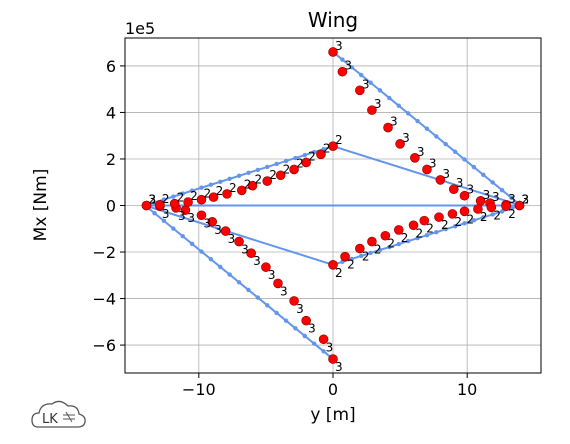  What do you see at coordinates (140, 28) in the screenshot?
I see `y-scale-label: 1e5` at bounding box center [140, 28].